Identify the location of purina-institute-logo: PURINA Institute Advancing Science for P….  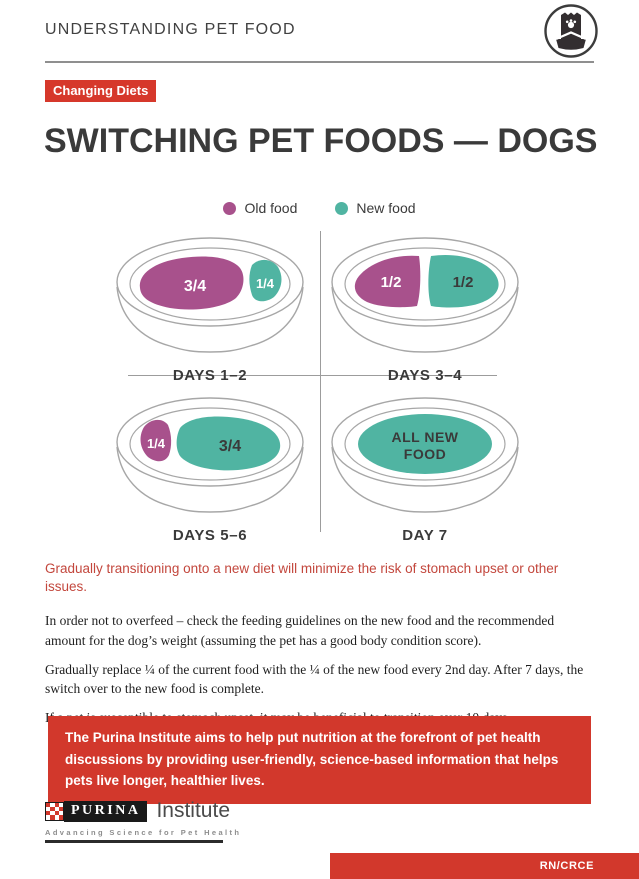
(143, 821).